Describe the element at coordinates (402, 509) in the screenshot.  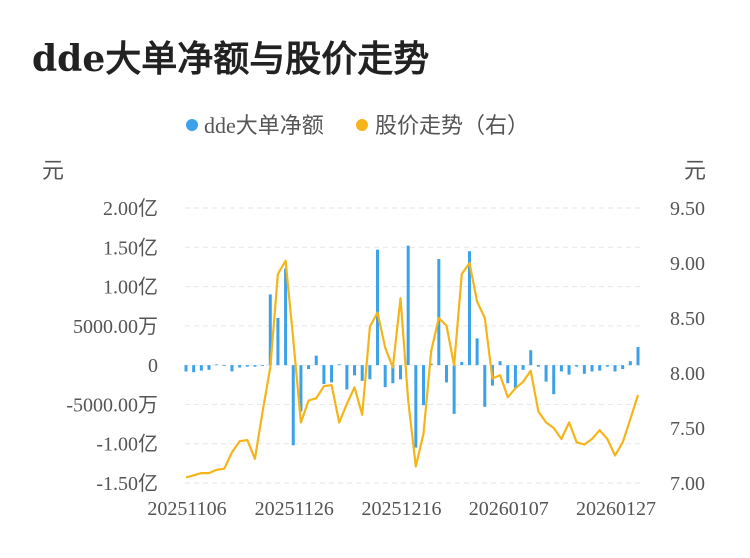
I see `x-tick-label: 20251216` at that location.